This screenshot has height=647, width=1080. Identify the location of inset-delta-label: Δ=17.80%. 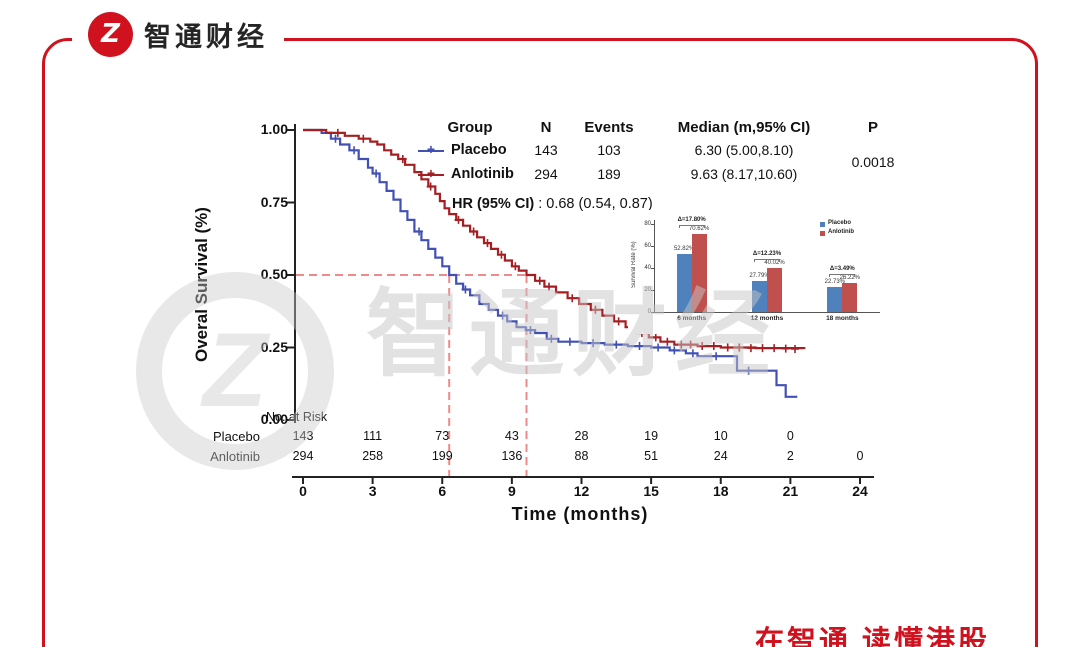
(691, 220).